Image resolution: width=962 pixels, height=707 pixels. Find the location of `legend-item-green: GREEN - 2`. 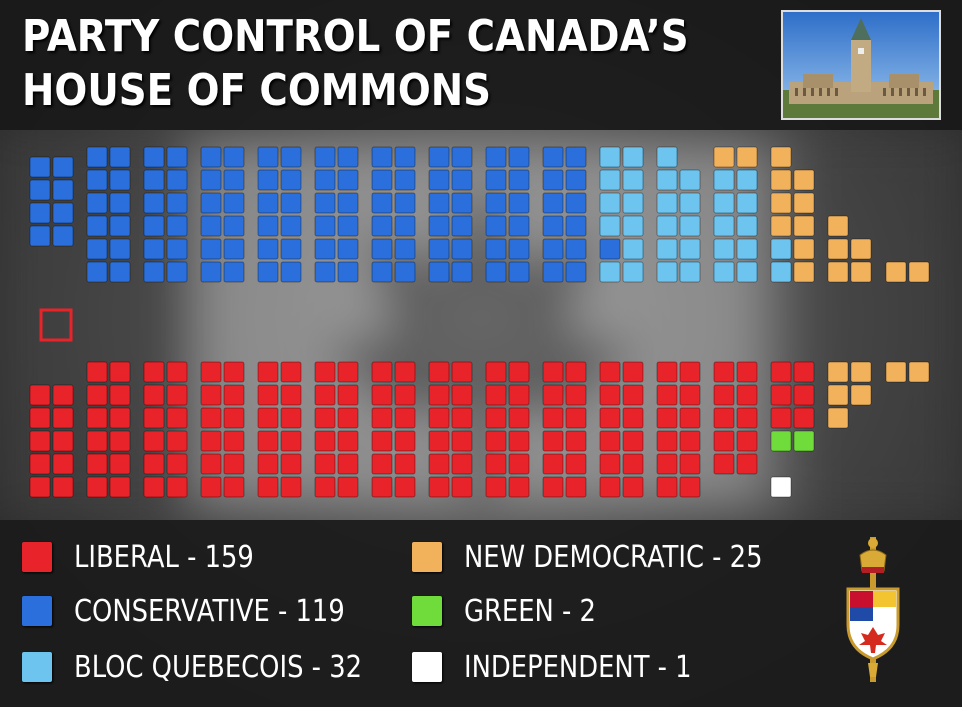

legend-item-green: GREEN - 2 is located at coordinates (514, 611).